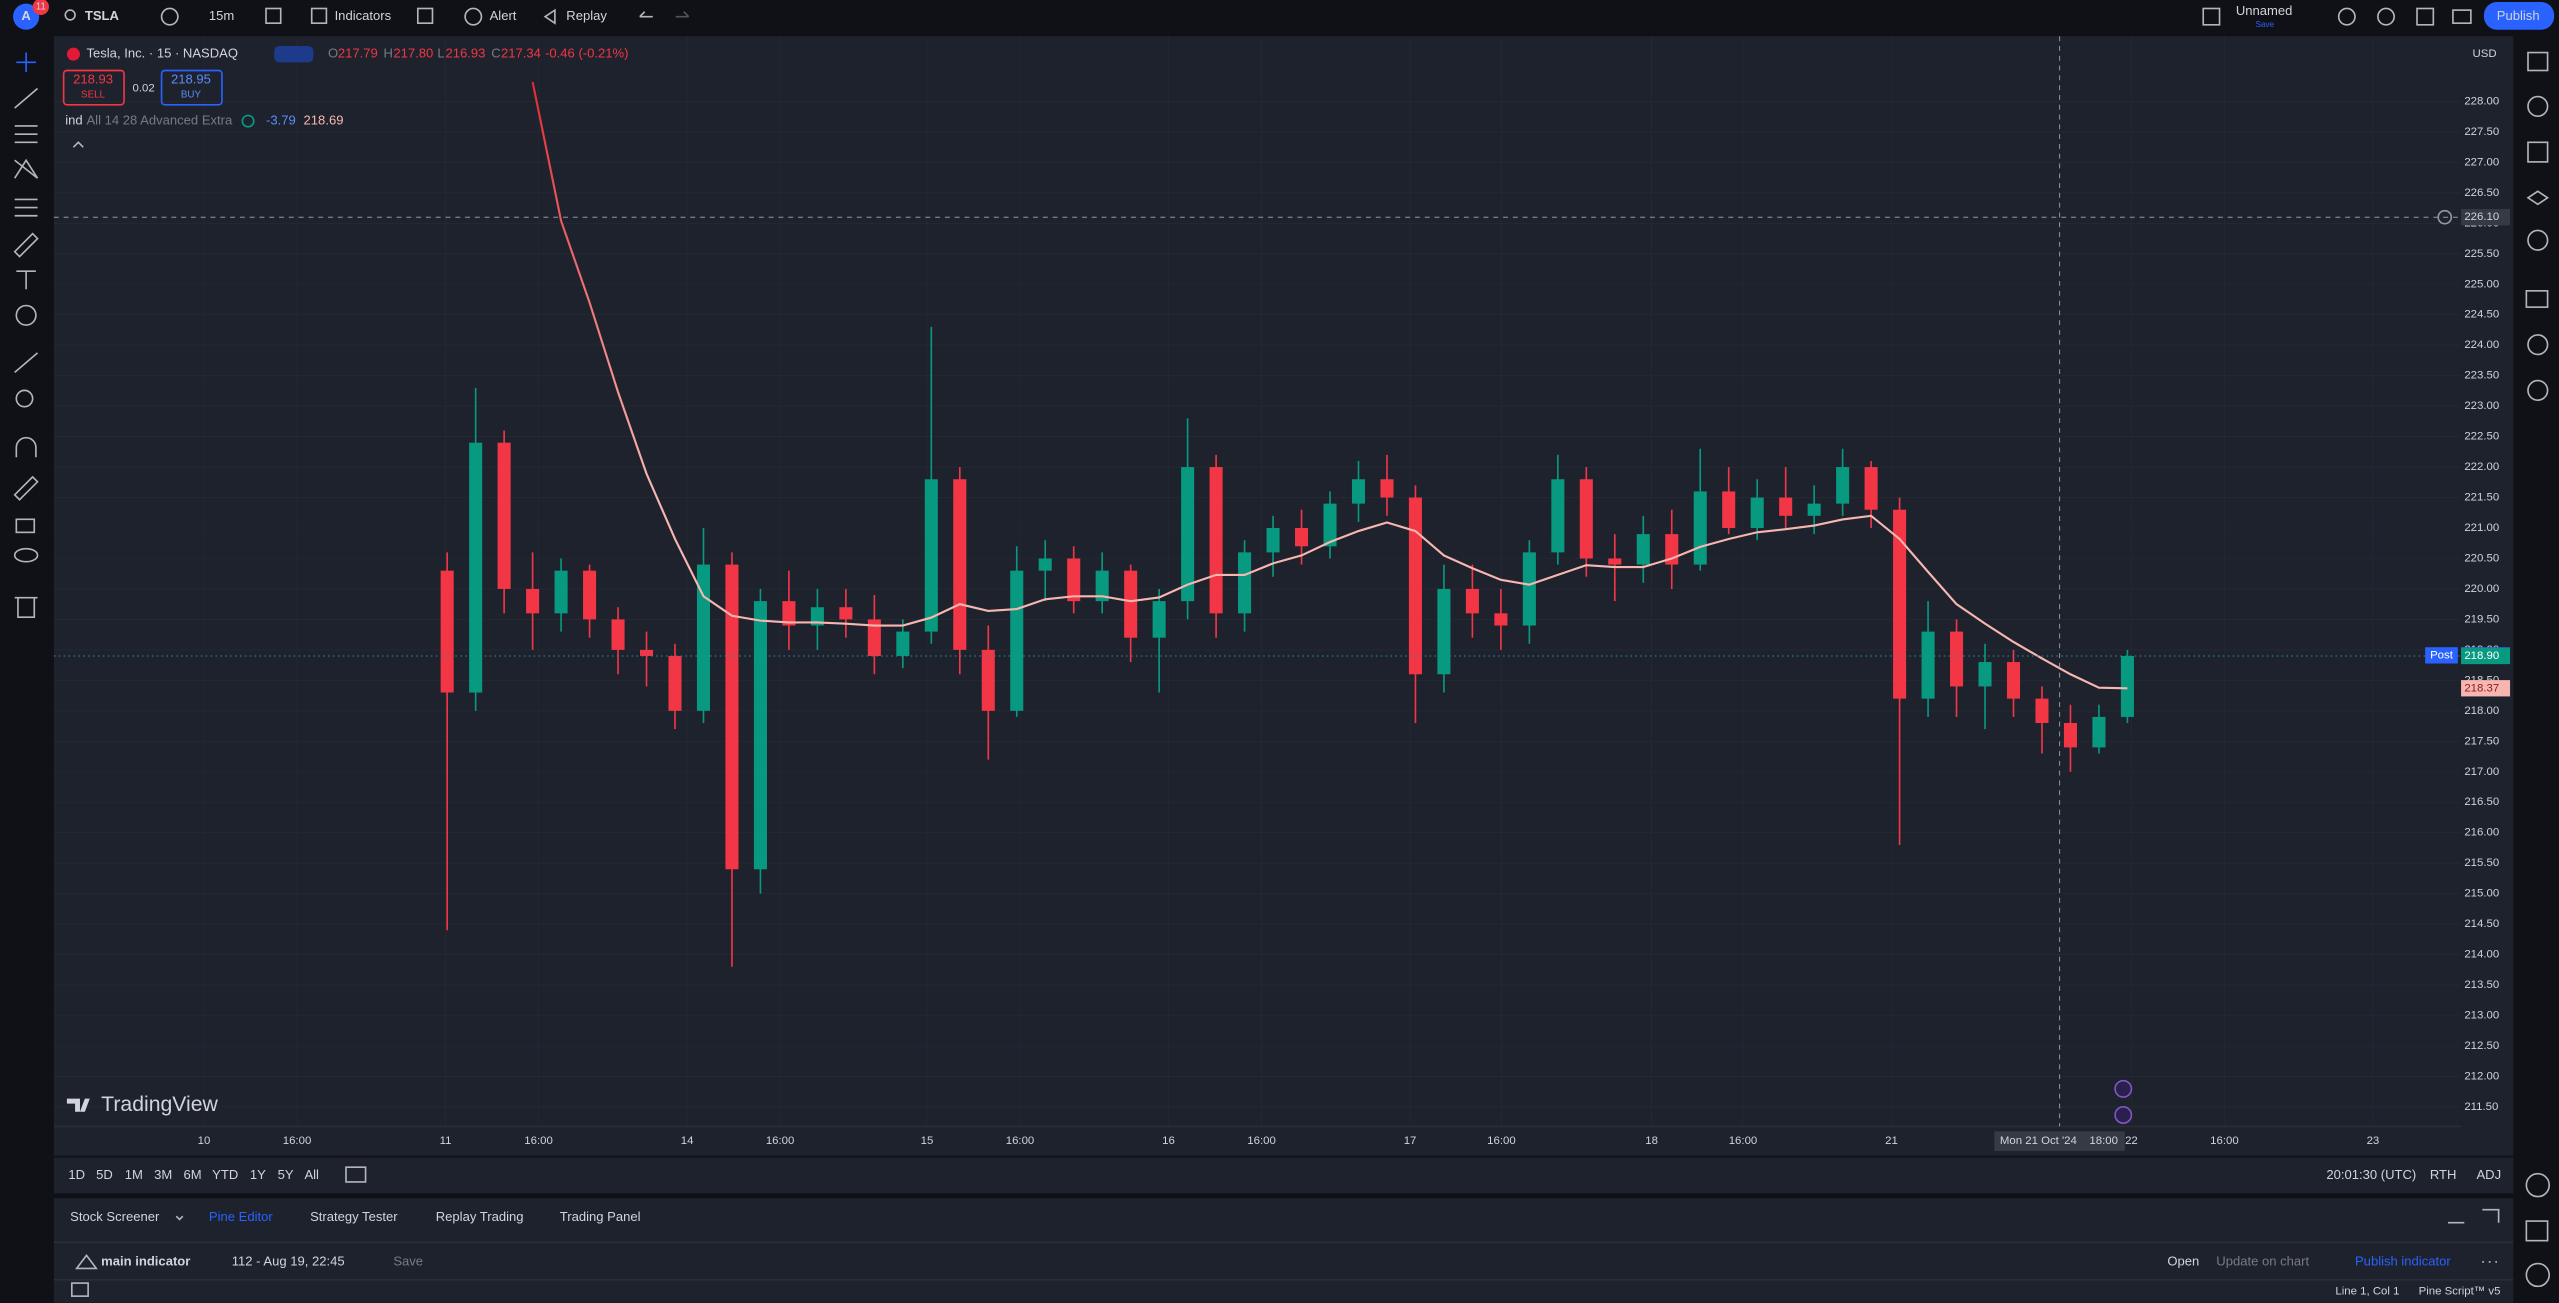 The image size is (2559, 1303). Describe the element at coordinates (2538, 390) in the screenshot. I see `notifications` at that location.